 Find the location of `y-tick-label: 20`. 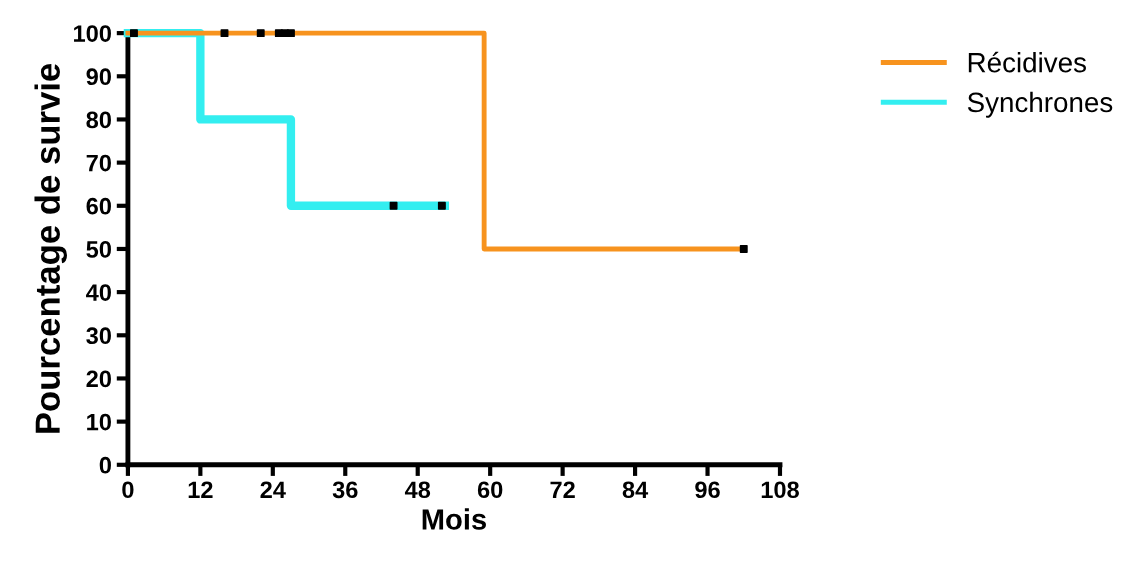

y-tick-label: 20 is located at coordinates (98, 379).